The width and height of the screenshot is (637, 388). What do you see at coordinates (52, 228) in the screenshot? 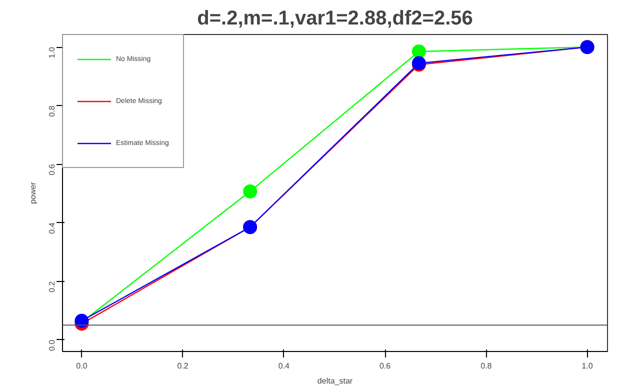
I see `y-tick-label: 0.4` at bounding box center [52, 228].